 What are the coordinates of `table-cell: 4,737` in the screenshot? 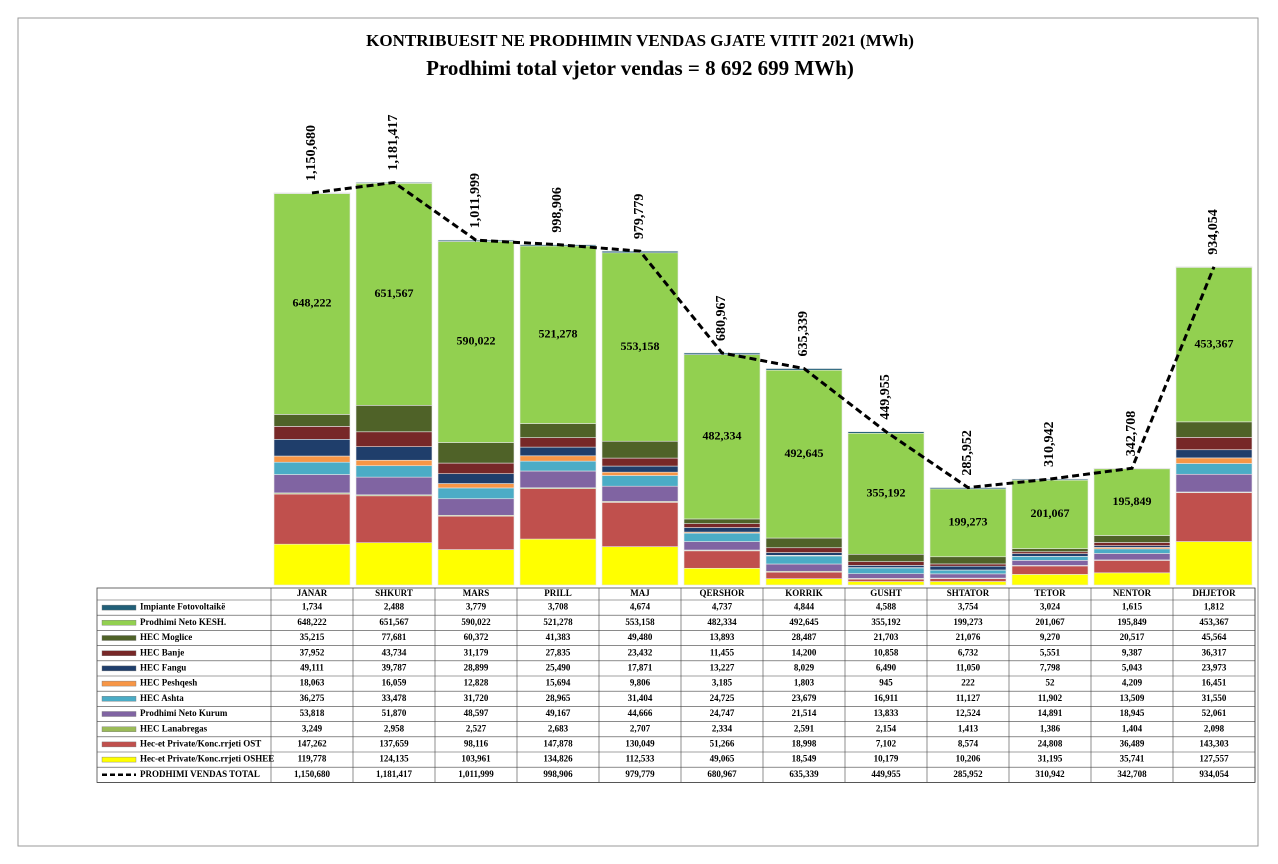 It's located at (722, 607).